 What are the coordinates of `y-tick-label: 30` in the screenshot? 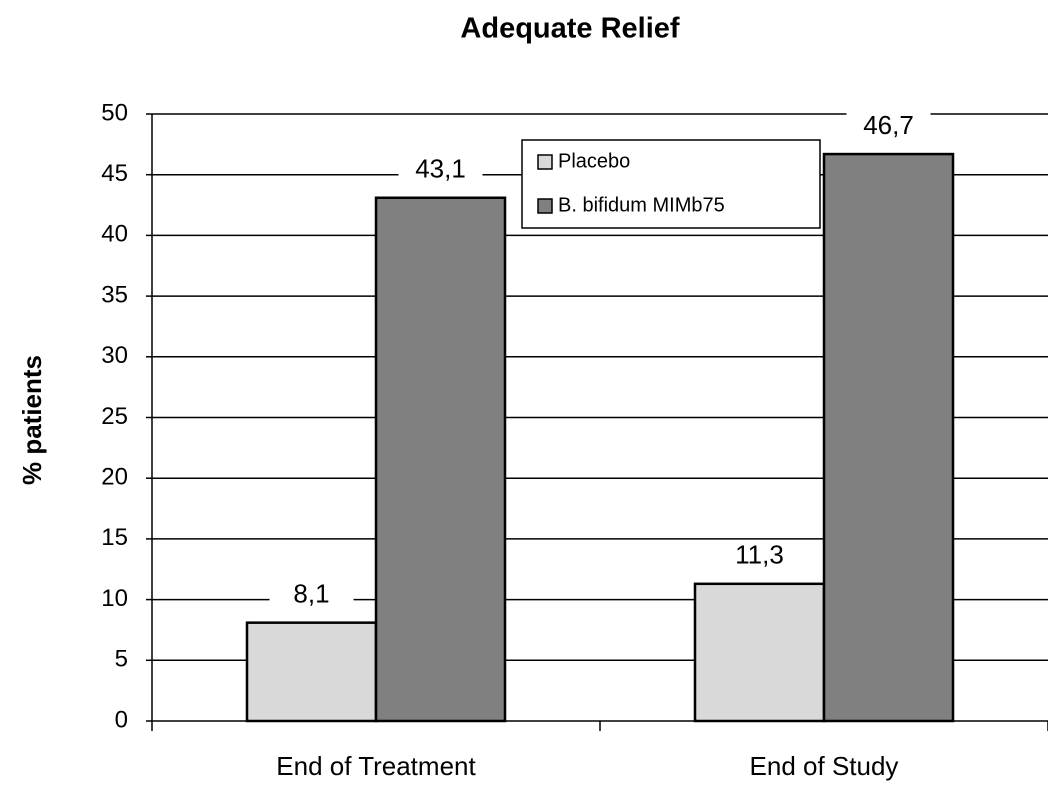 It's located at (114, 355).